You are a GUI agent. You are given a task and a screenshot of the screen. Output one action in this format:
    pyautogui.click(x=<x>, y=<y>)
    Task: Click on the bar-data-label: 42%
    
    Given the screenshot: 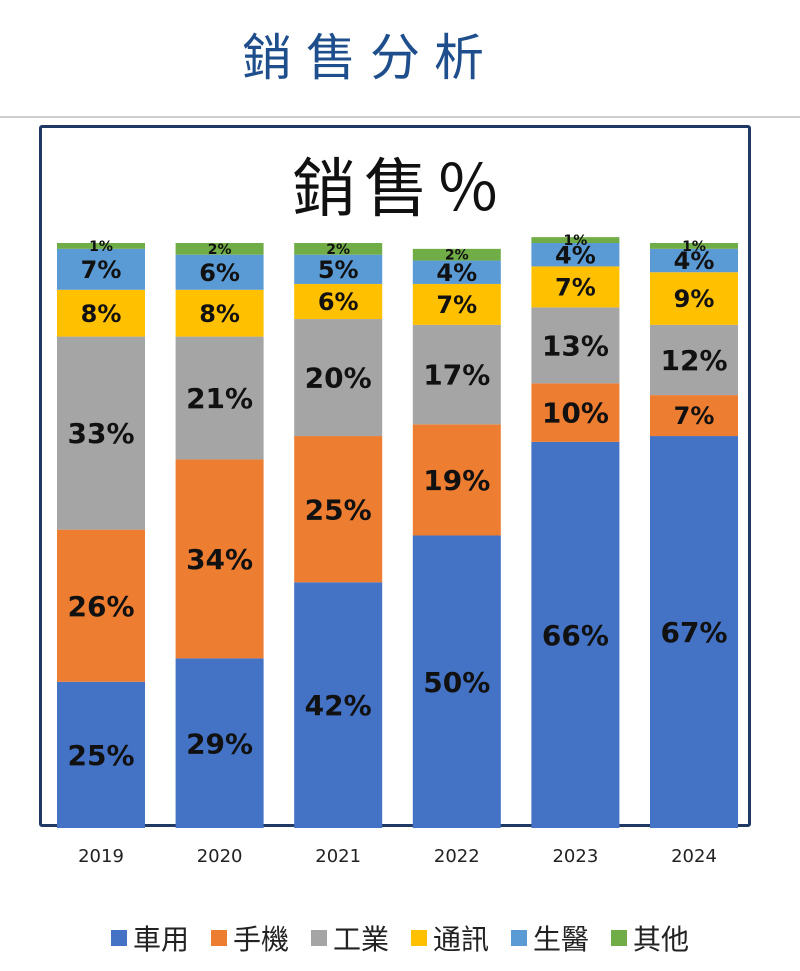 What is the action you would take?
    pyautogui.click(x=338, y=705)
    